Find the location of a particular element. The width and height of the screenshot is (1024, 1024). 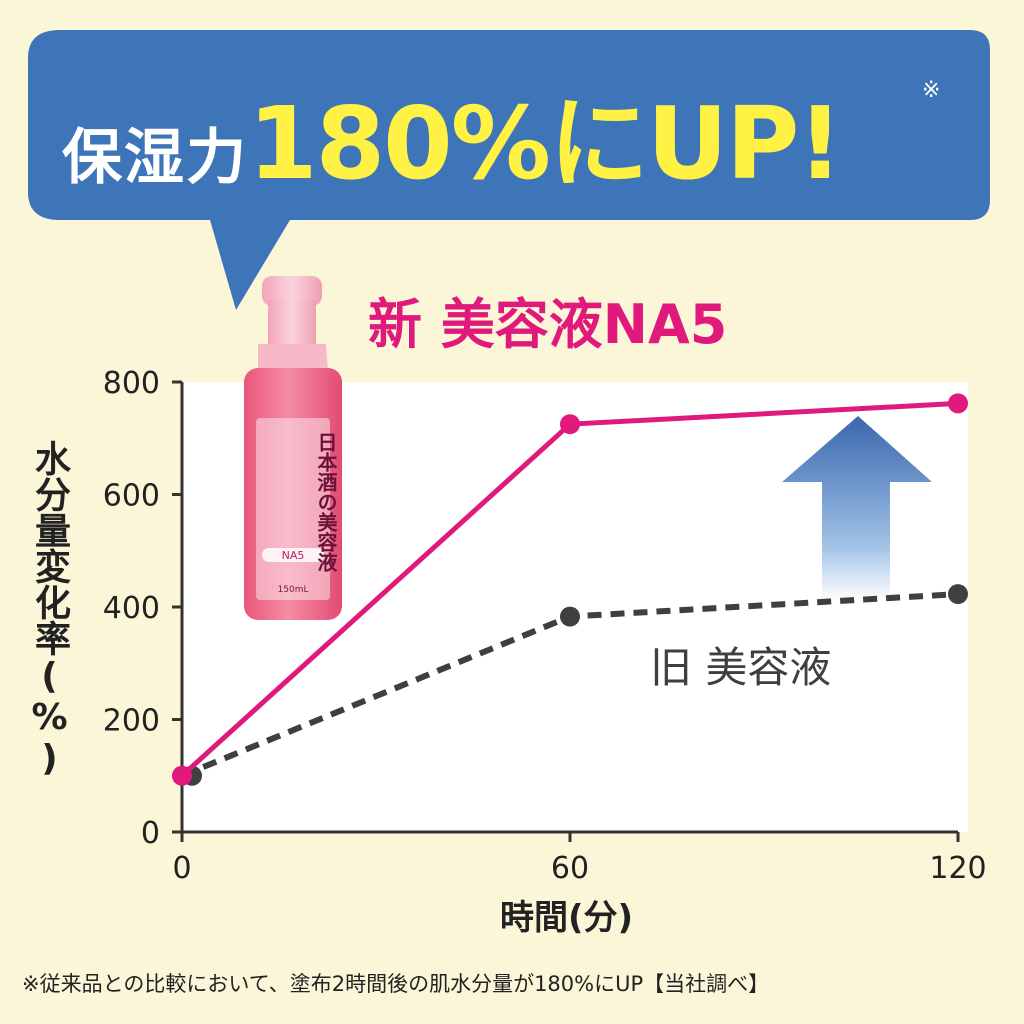

y-tick-label: 800 is located at coordinates (131, 383).